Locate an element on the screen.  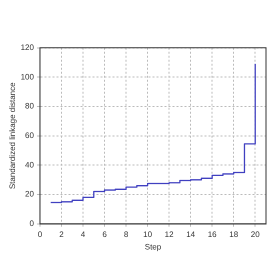
y-tick-label: 60 is located at coordinates (29, 135).